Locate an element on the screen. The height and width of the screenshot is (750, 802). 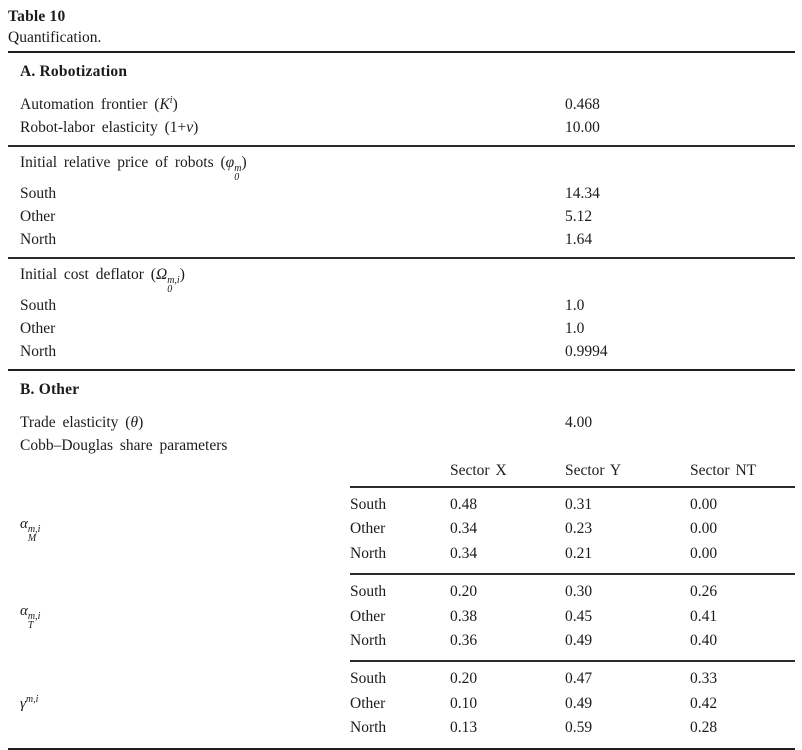
value-cell: 0.48 is located at coordinates (464, 504).